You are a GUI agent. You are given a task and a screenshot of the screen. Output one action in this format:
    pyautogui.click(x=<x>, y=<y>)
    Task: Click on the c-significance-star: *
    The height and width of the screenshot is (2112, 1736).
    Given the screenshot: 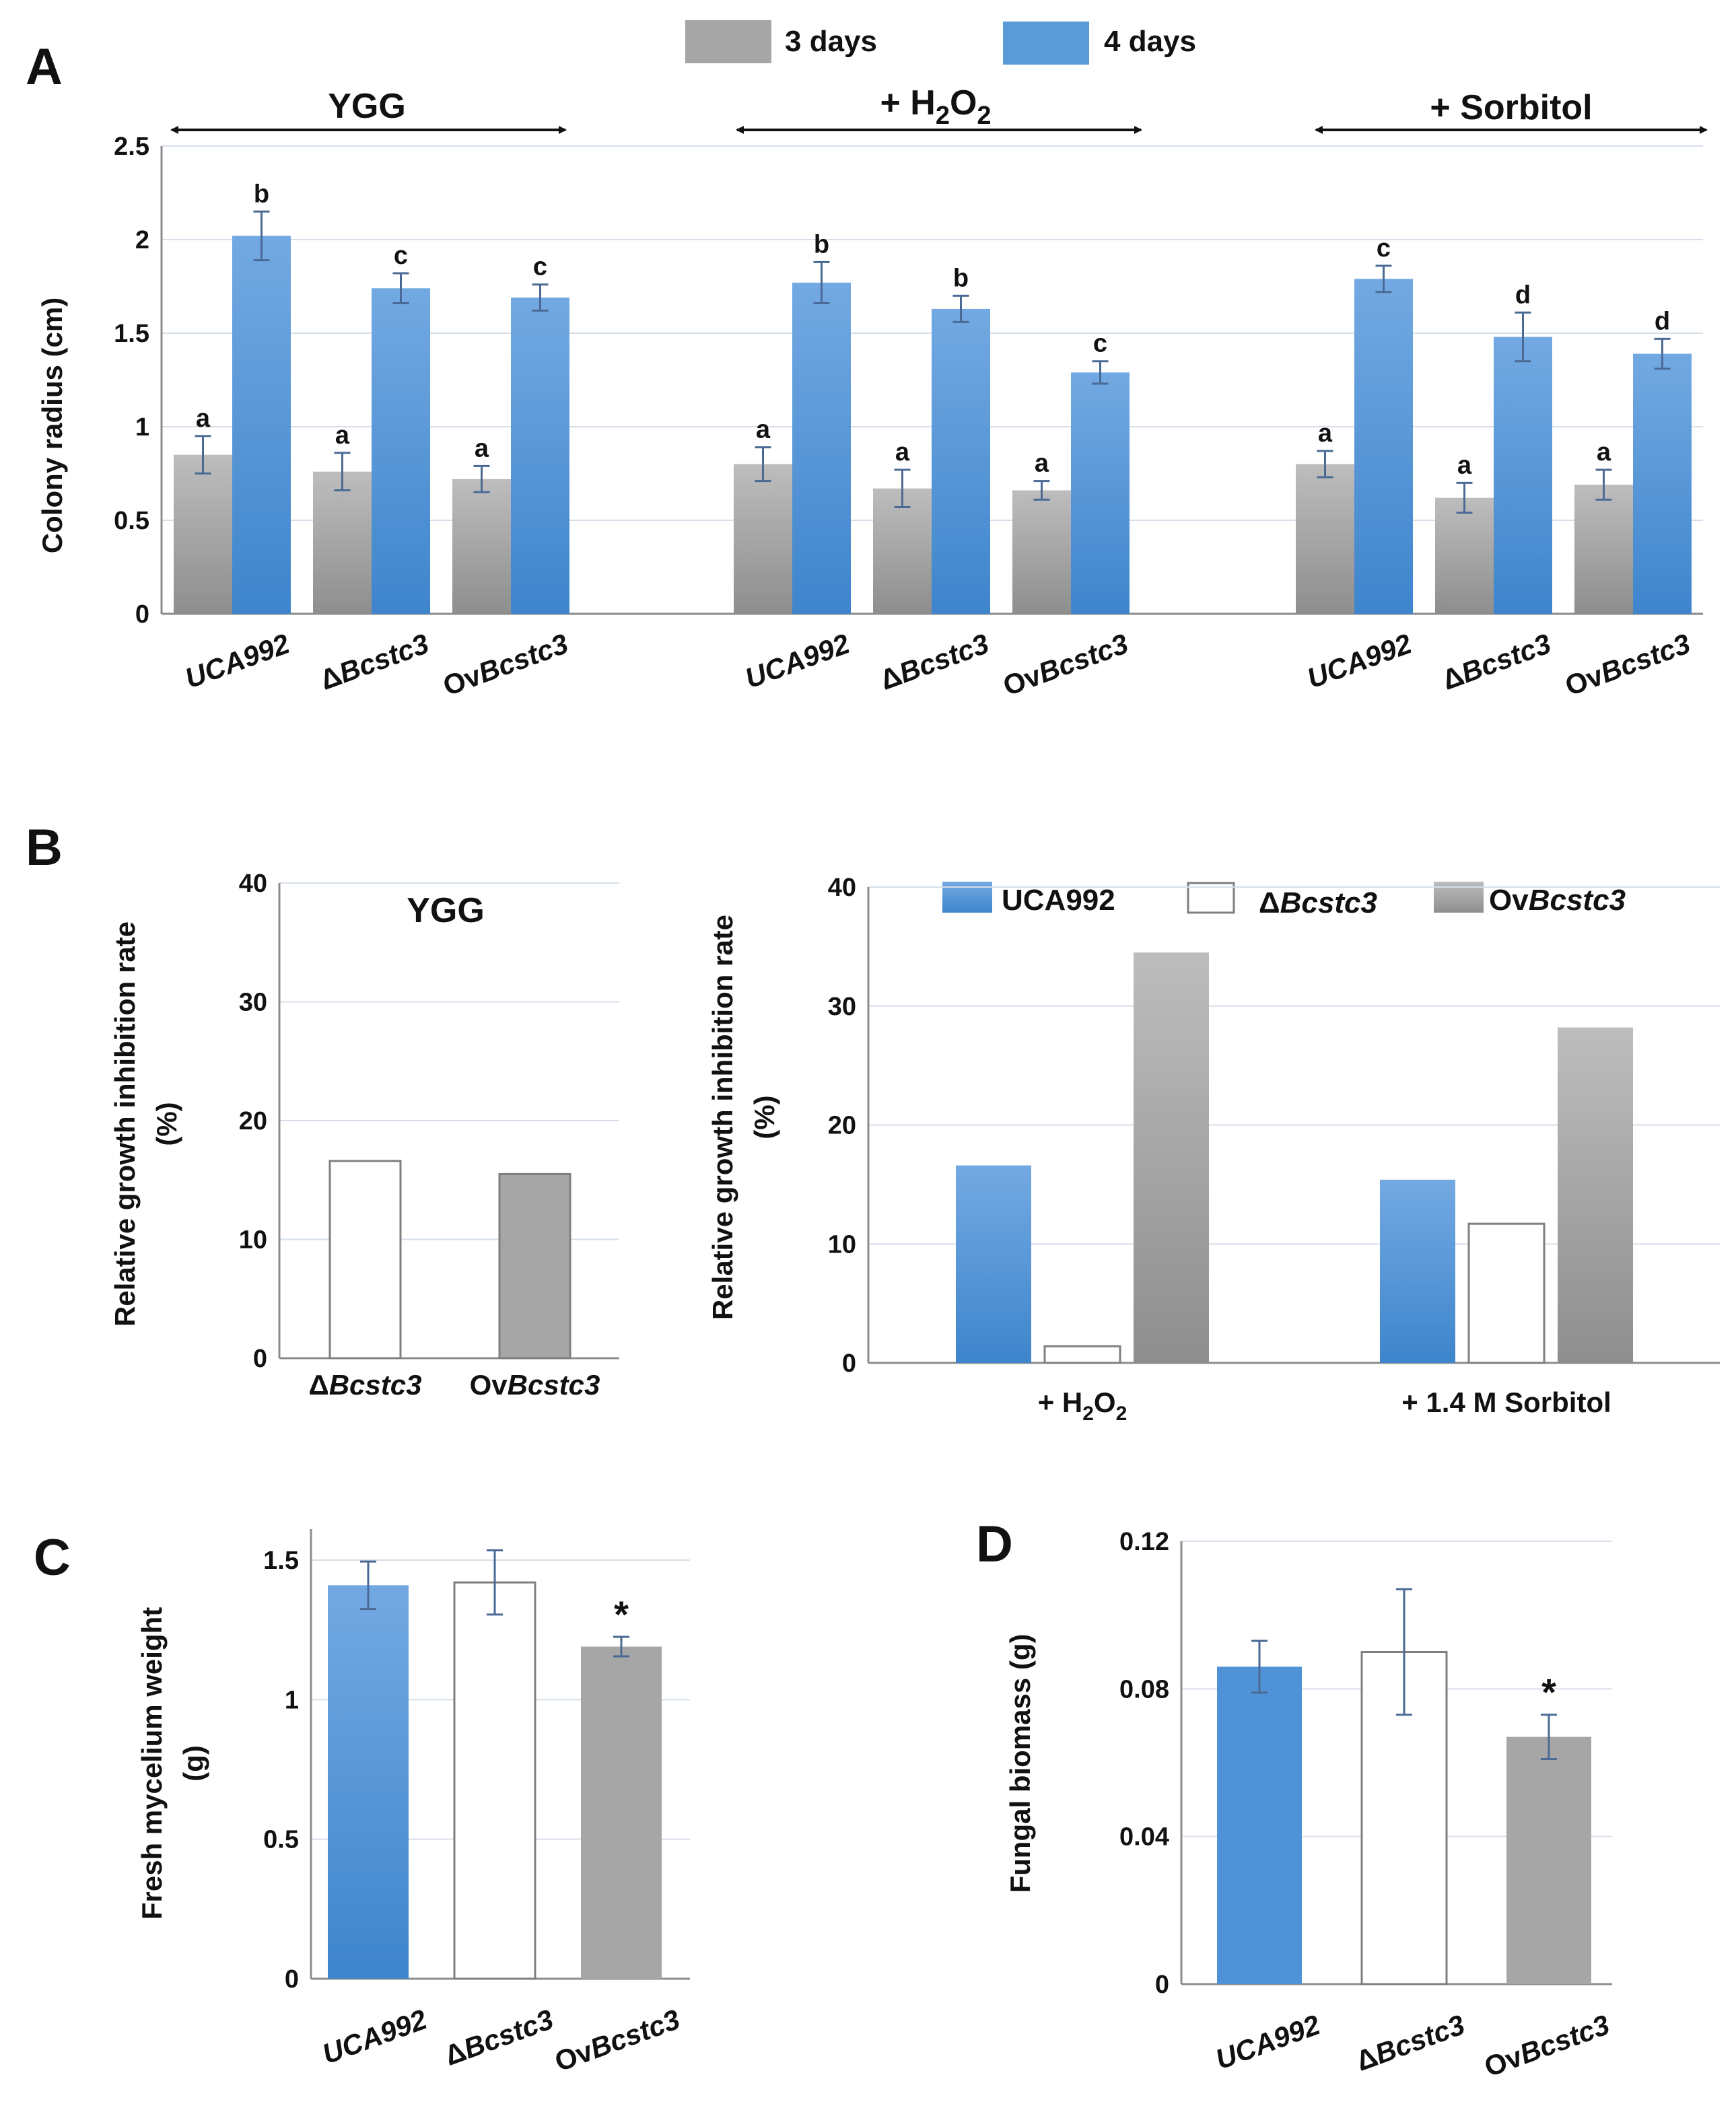 What is the action you would take?
    pyautogui.click(x=621, y=1614)
    